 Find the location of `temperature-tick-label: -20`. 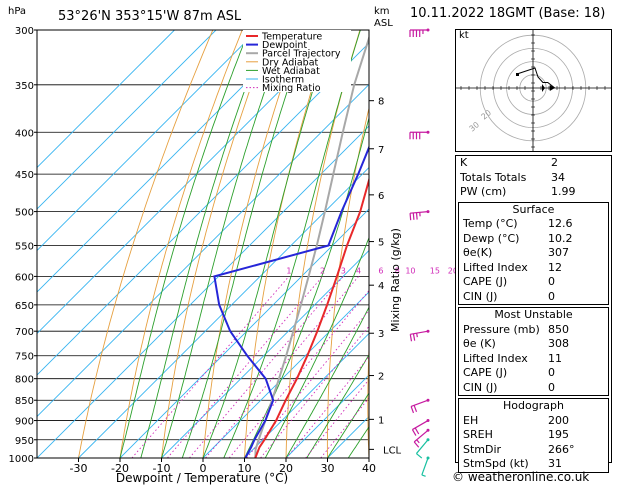

temperature-tick-label: -20 is located at coordinates (120, 468).